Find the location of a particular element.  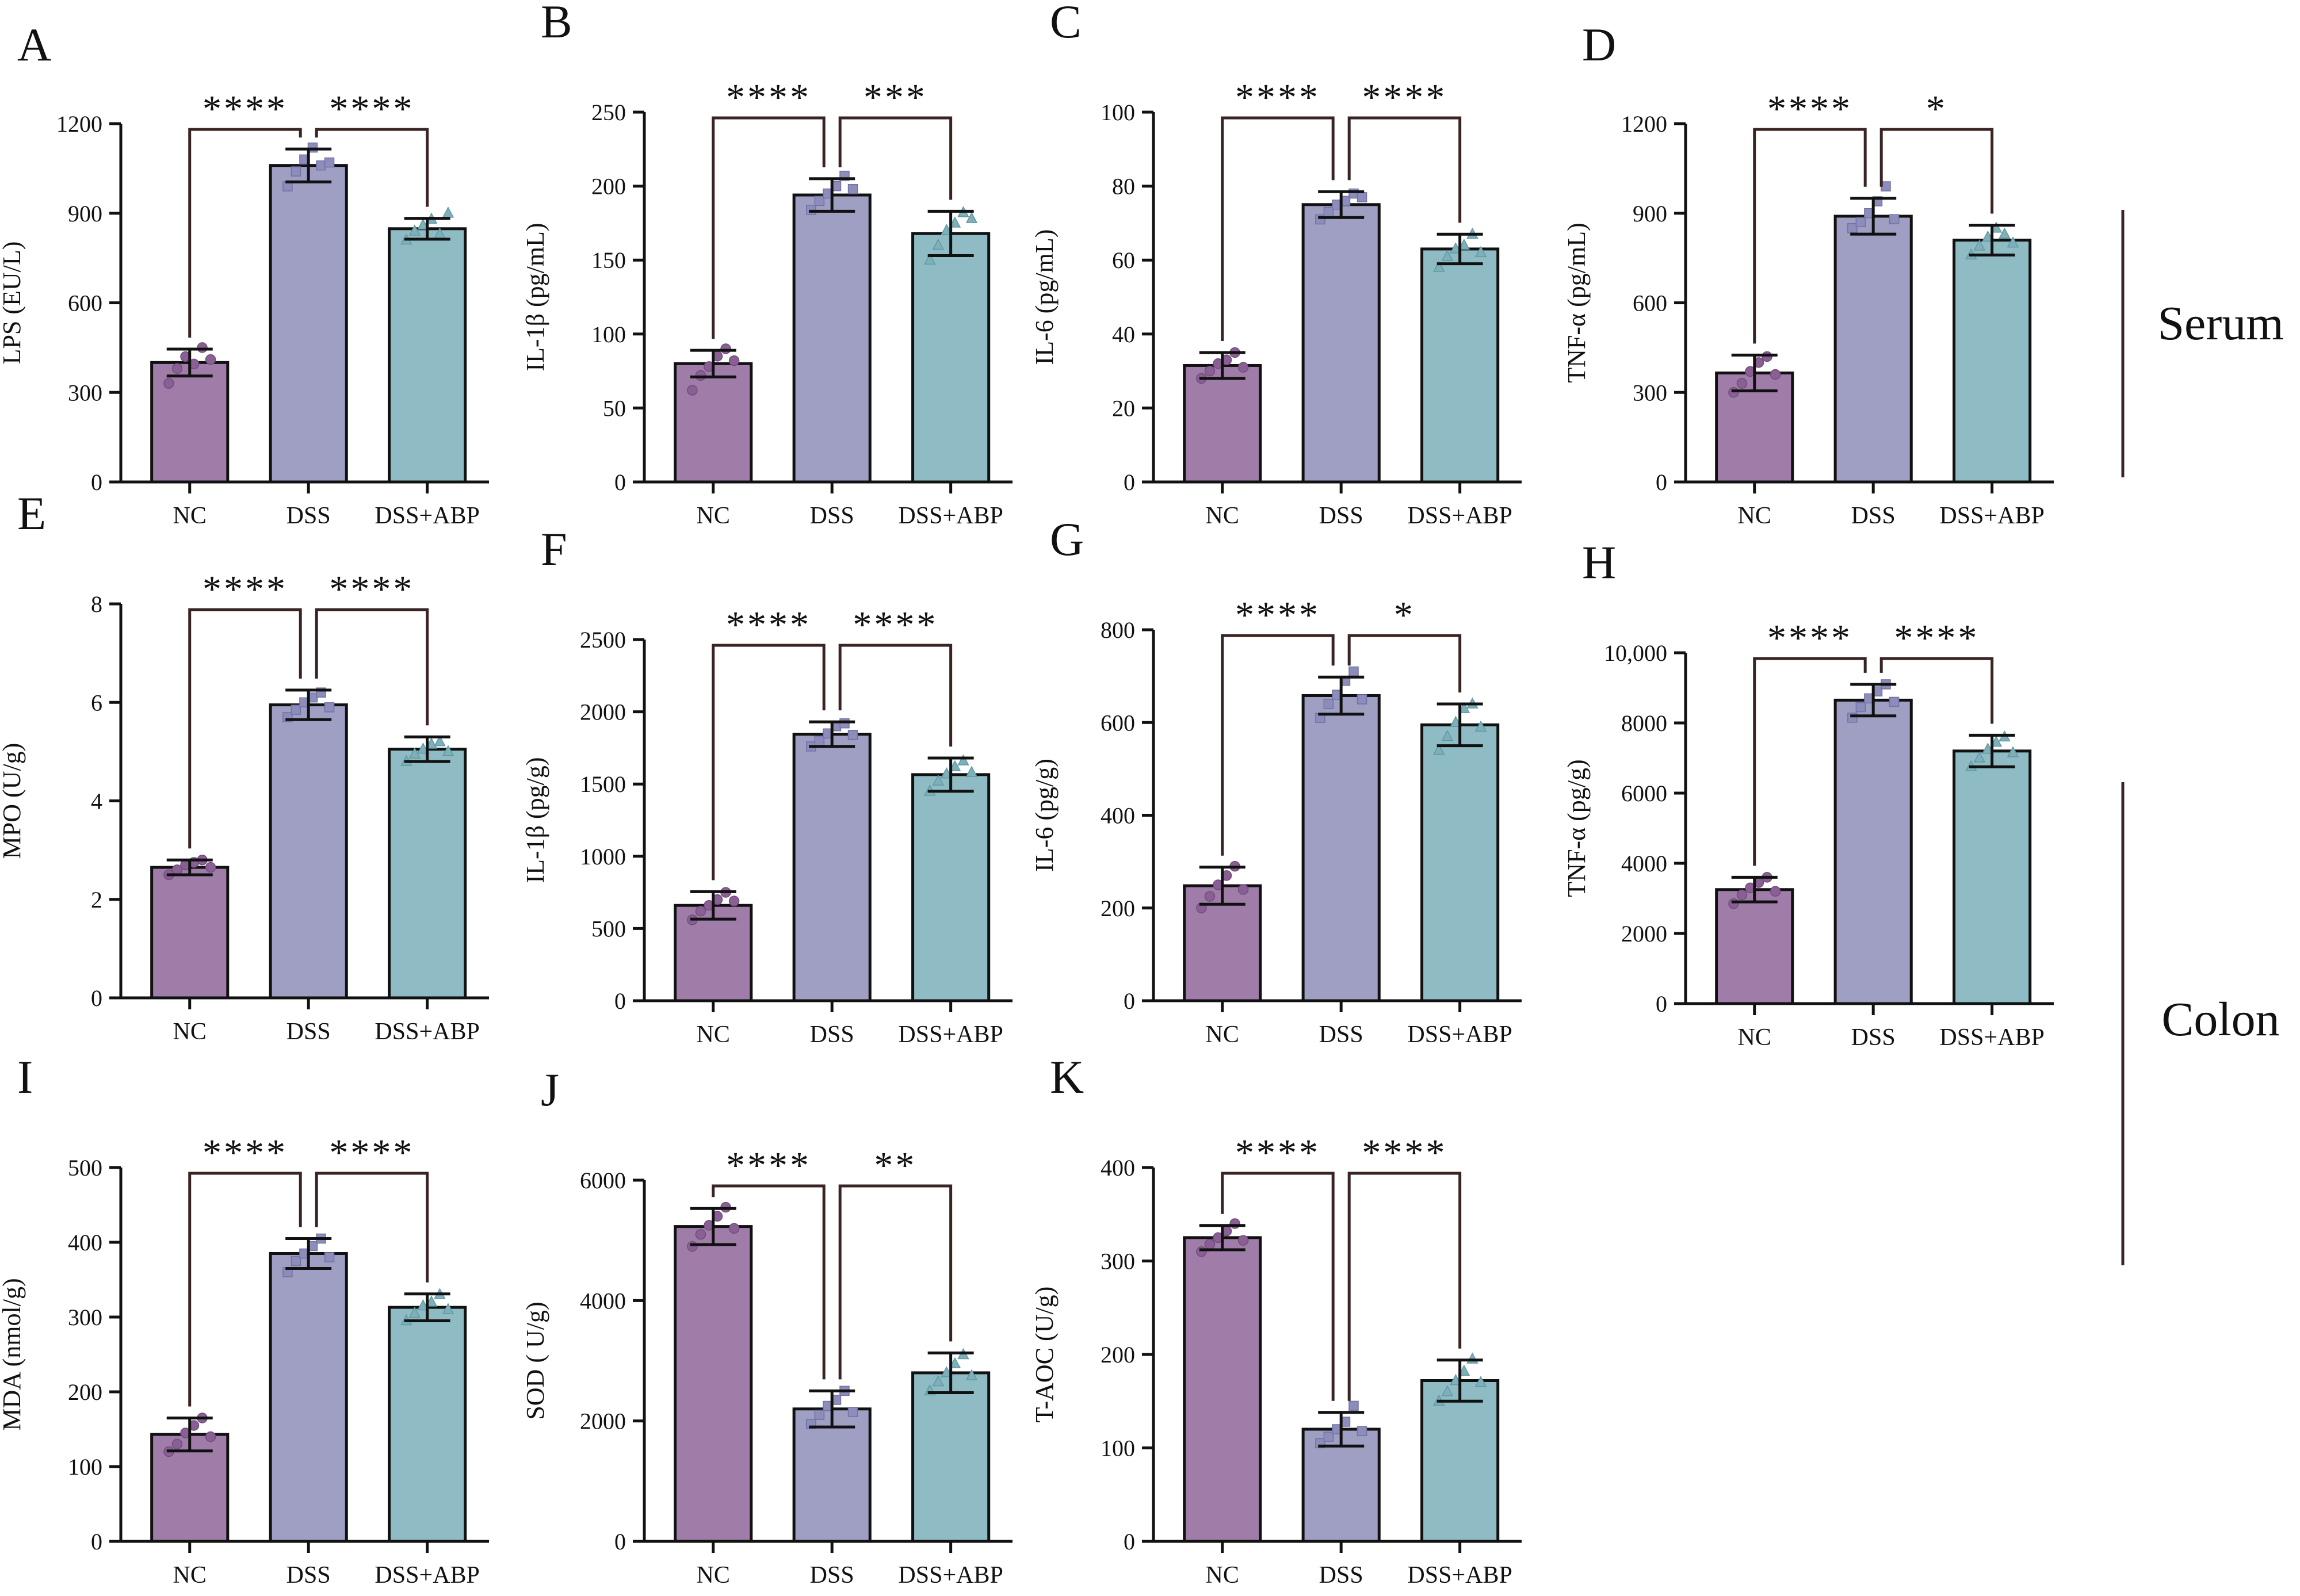

panel-A-x-label: DSS is located at coordinates (308, 516).